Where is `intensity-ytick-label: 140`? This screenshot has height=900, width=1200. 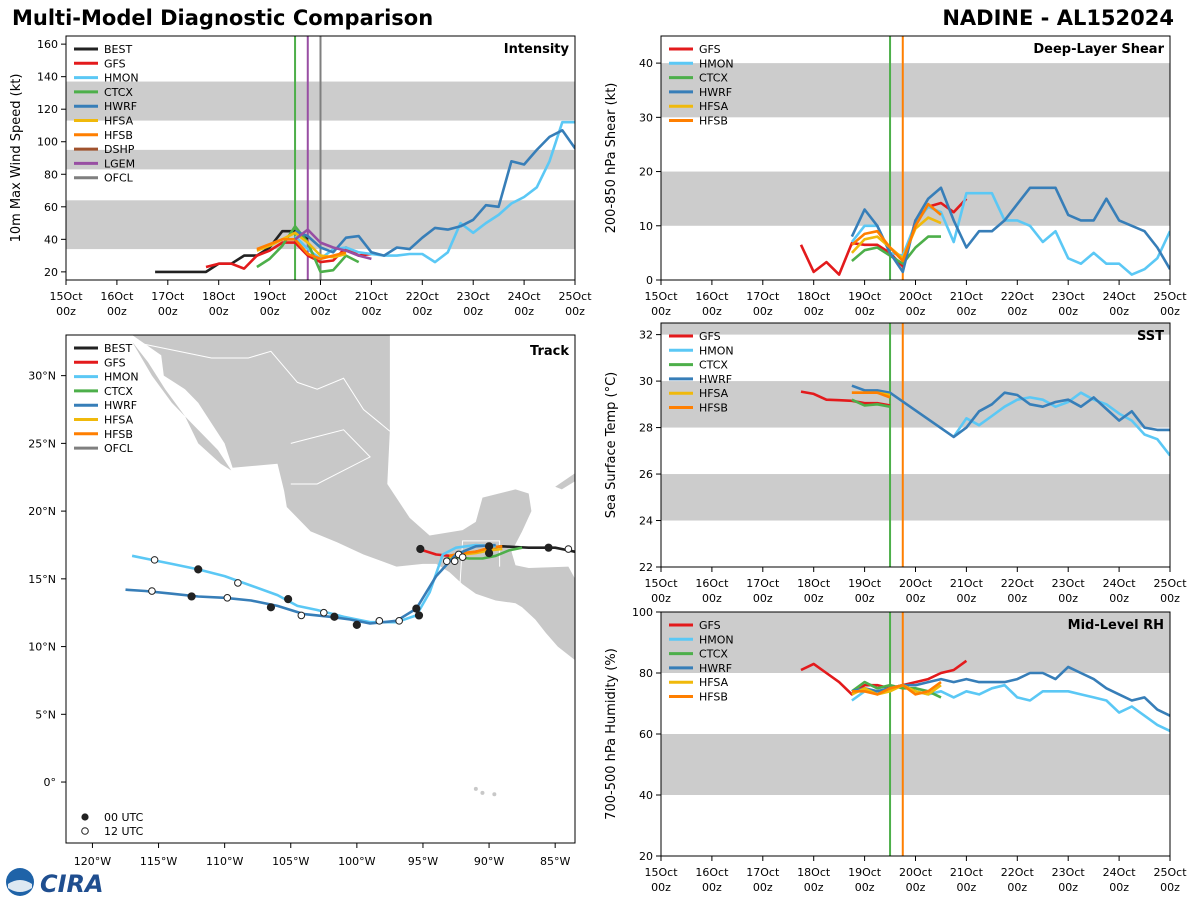 intensity-ytick-label: 140 is located at coordinates (47, 77).